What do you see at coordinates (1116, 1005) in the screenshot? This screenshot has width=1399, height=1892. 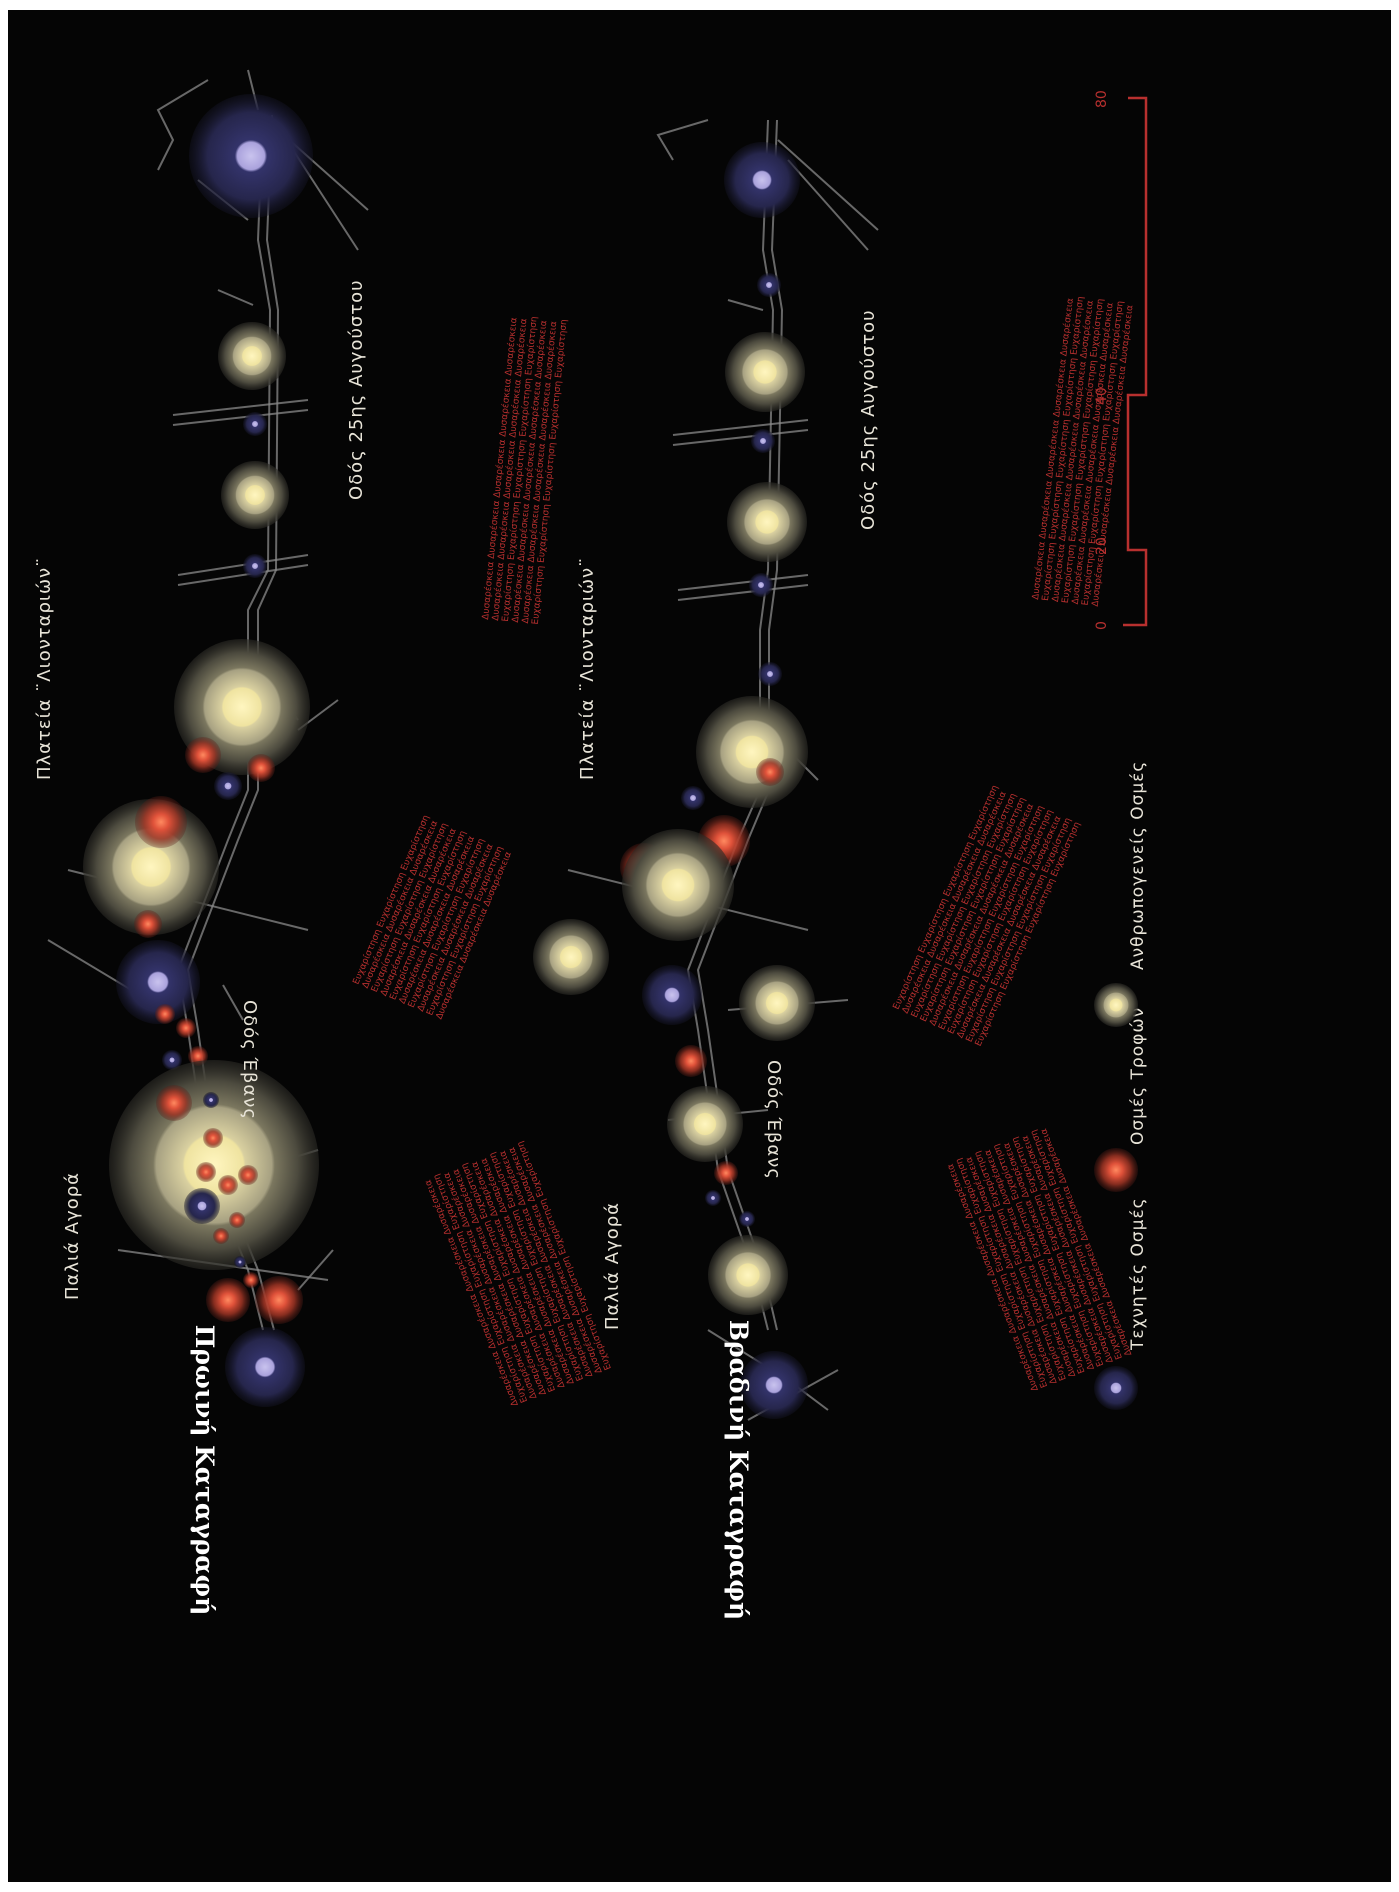 I see `legend-human-icon` at bounding box center [1116, 1005].